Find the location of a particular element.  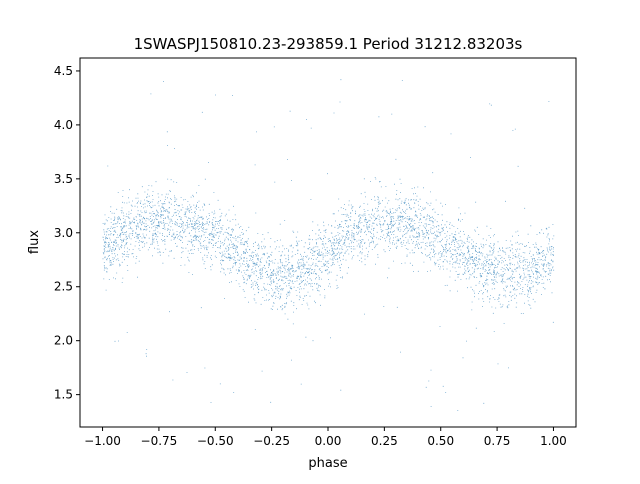

x-axis-ticks: −1.00 −0.75 −0.50 −0.25 0.00 0.25 0.50 0.75 1.00 is located at coordinates (325, 437).